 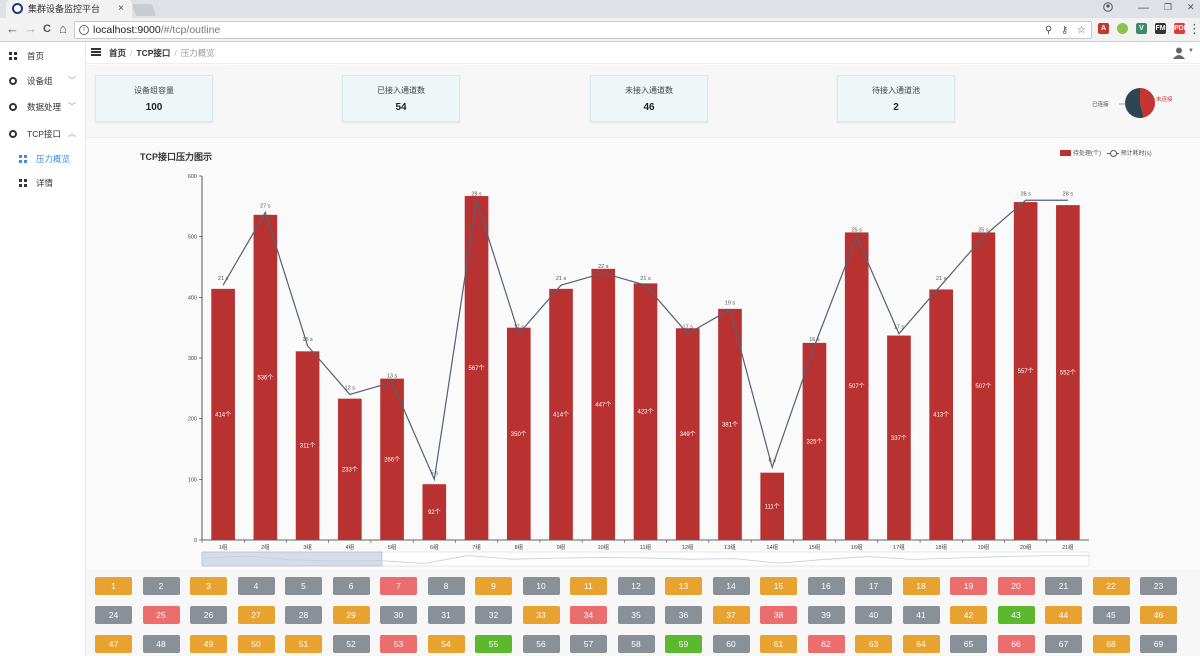 What do you see at coordinates (1111, 586) in the screenshot?
I see `channel-button: 22` at bounding box center [1111, 586].